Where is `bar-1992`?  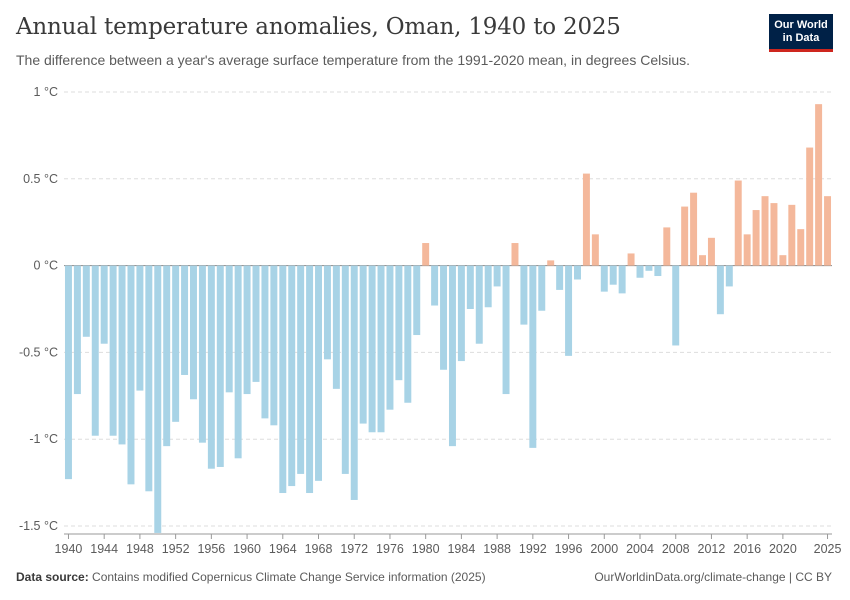
bar-1992 is located at coordinates (533, 356).